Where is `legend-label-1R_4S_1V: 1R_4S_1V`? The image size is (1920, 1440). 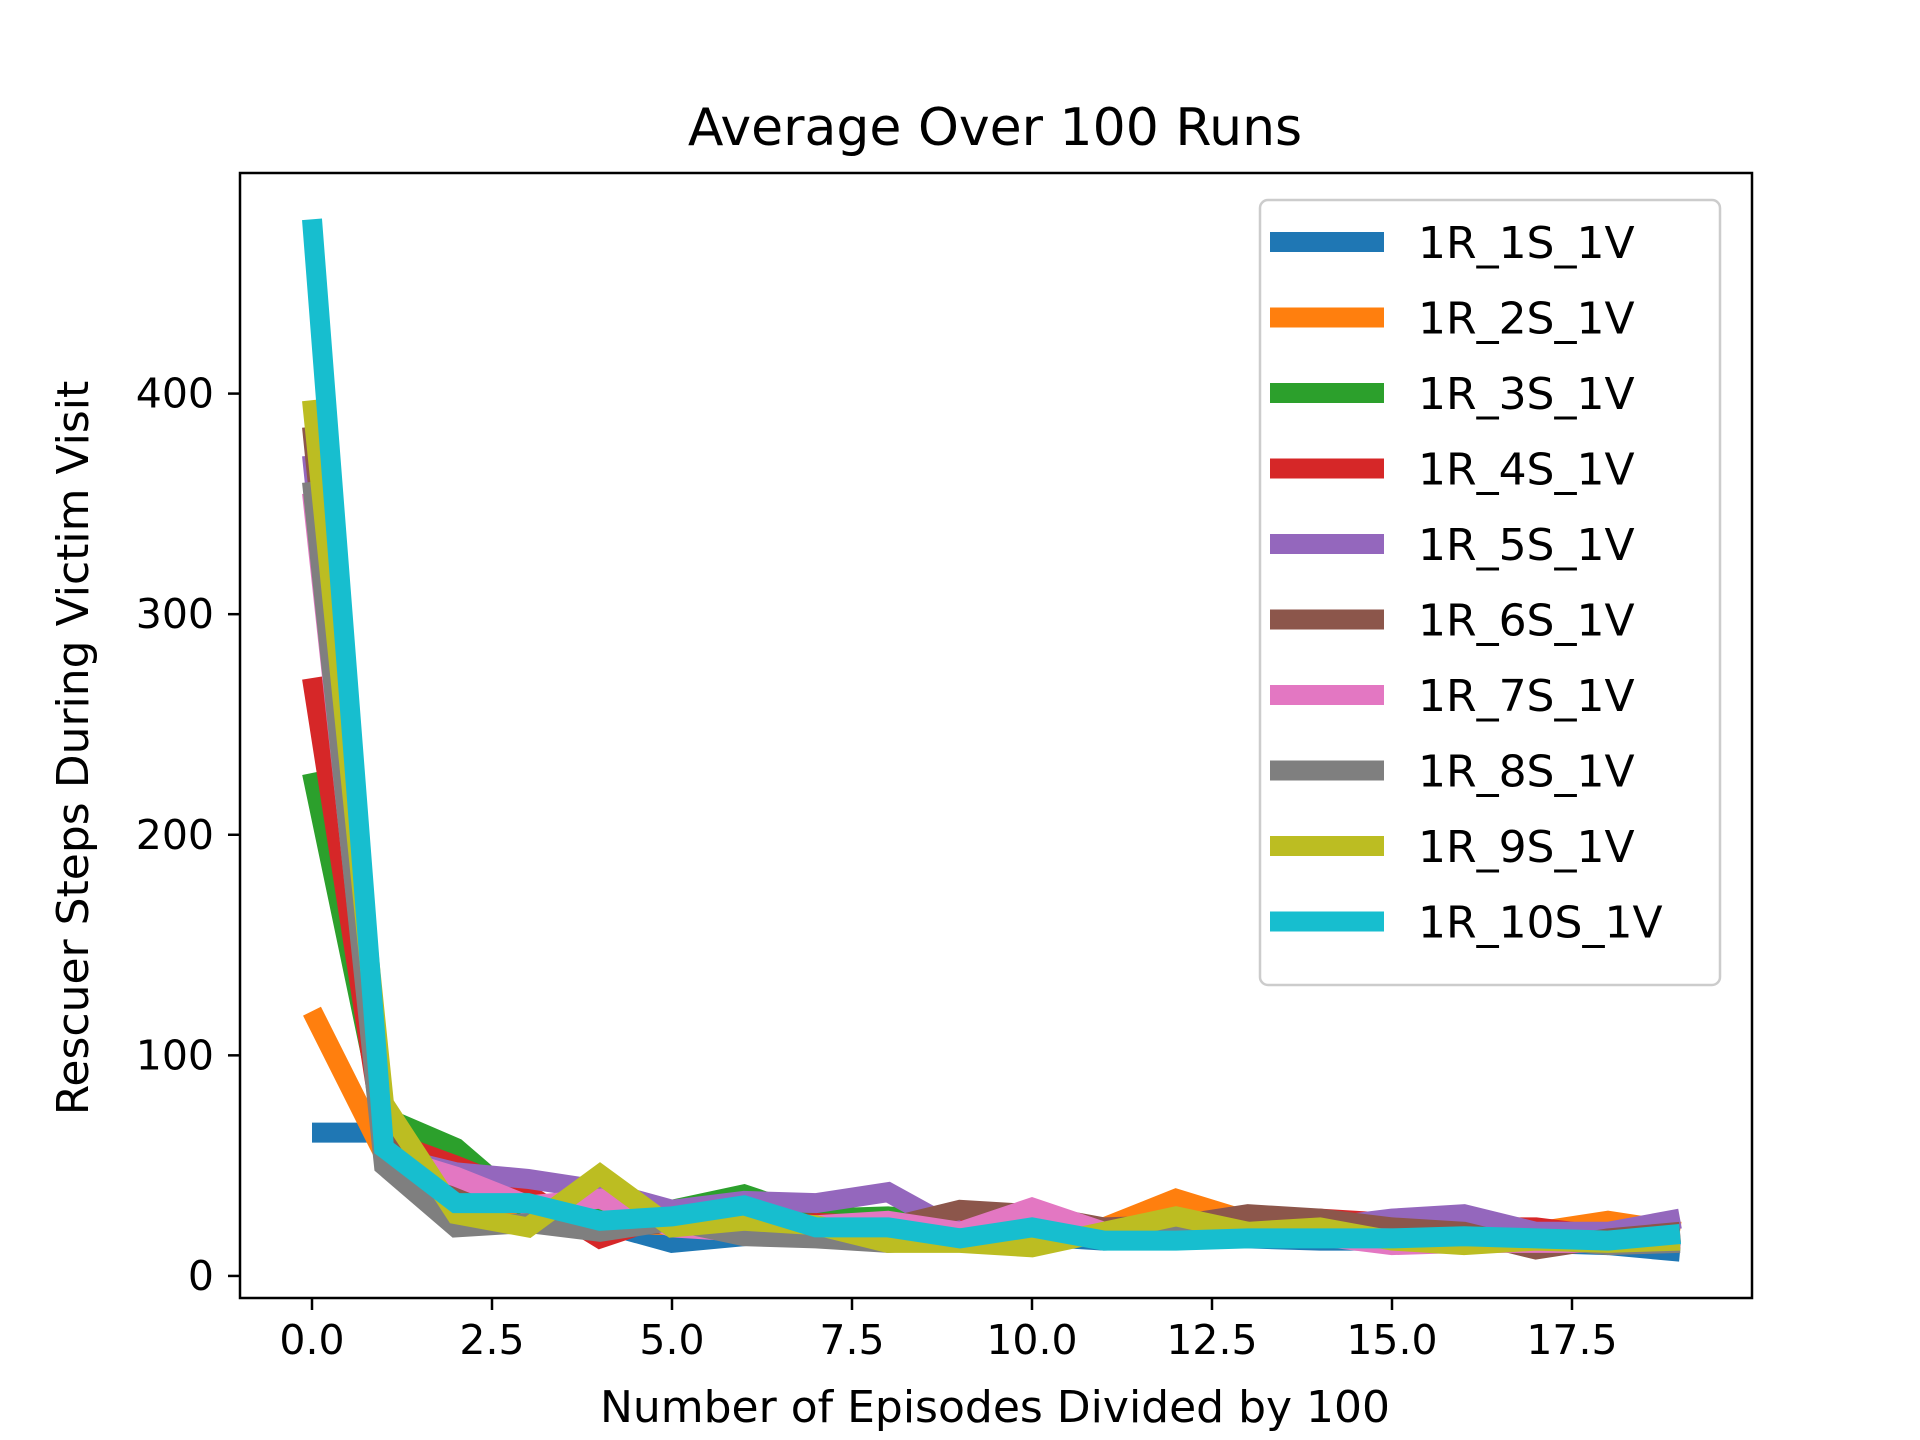
legend-label-1R_4S_1V: 1R_4S_1V is located at coordinates (1526, 470).